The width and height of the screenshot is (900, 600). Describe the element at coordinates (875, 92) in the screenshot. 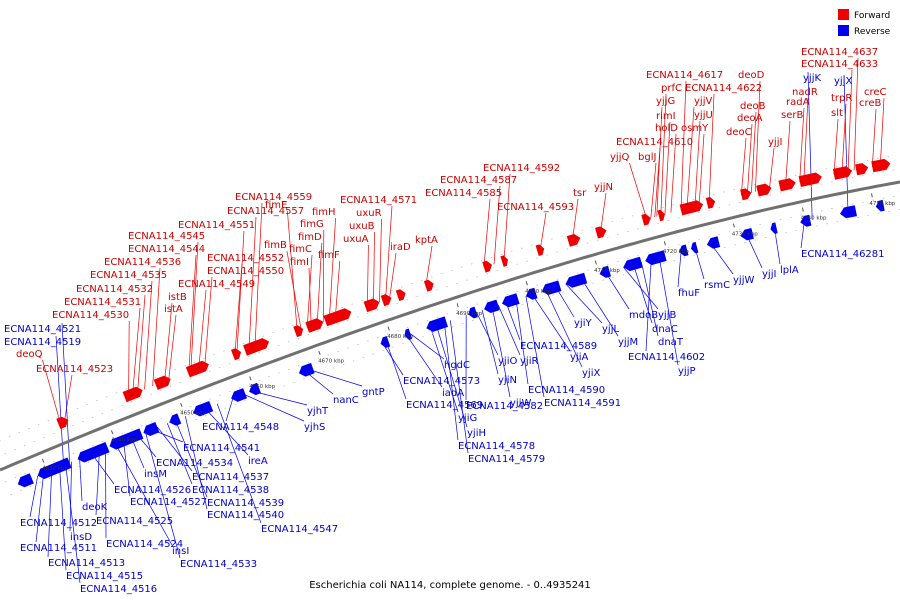

I see `forward-label-crec: creC` at that location.